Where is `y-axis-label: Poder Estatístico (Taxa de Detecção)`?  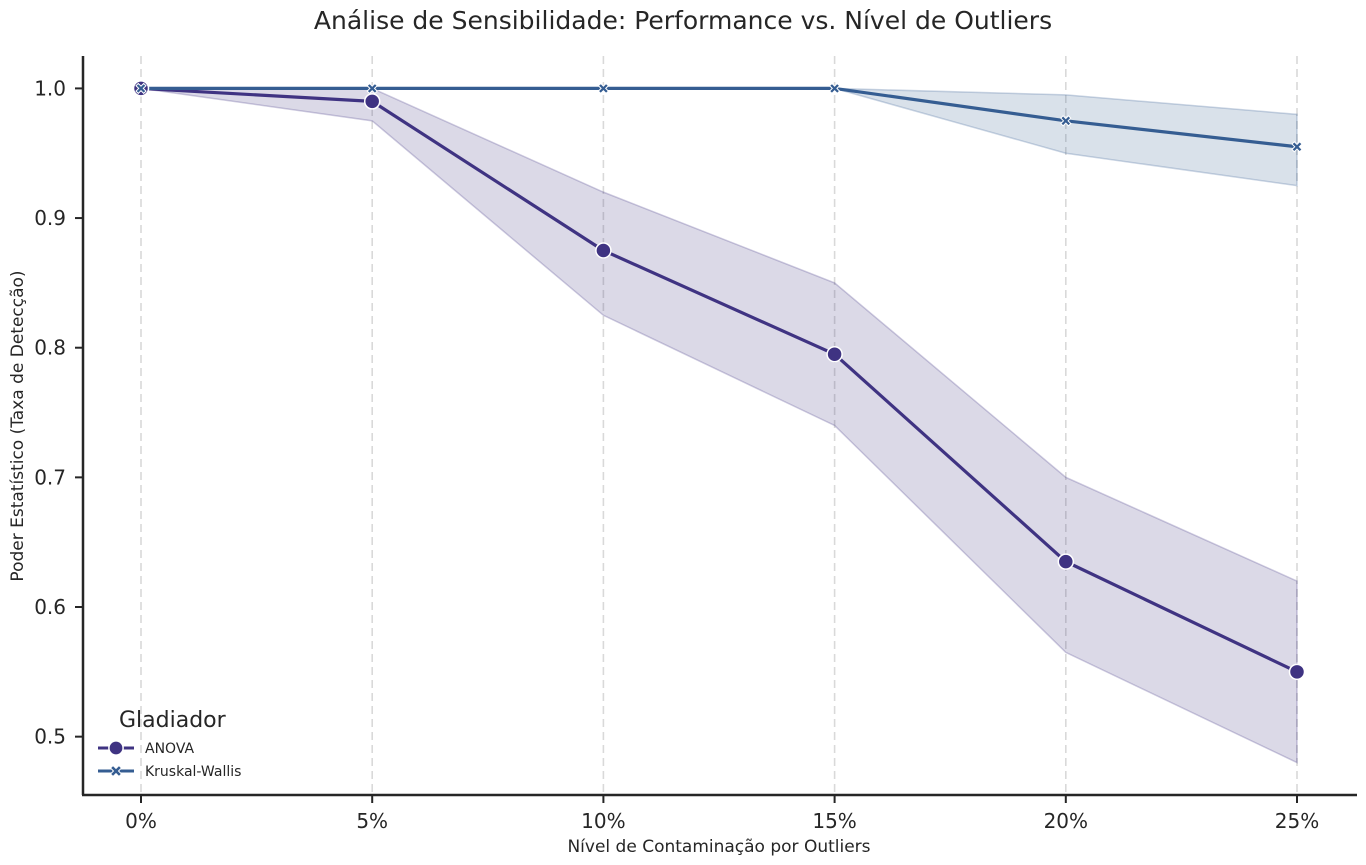
y-axis-label: Poder Estatístico (Taxa de Detecção) is located at coordinates (18, 425).